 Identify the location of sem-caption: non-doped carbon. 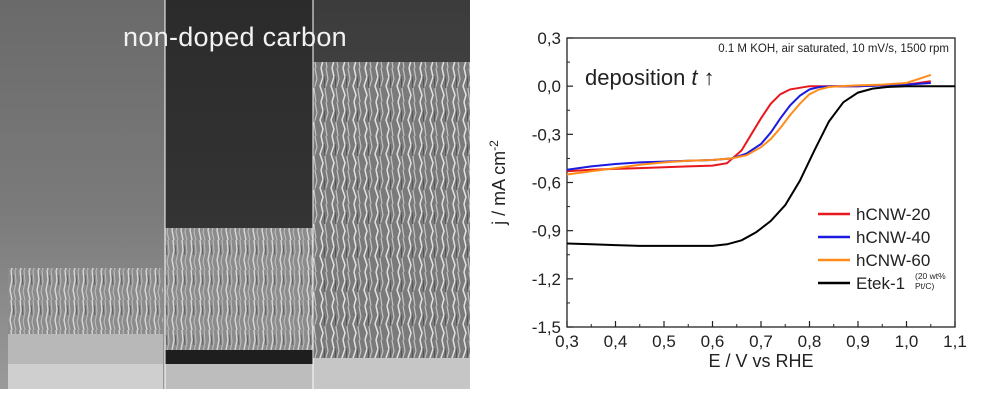
(235, 37).